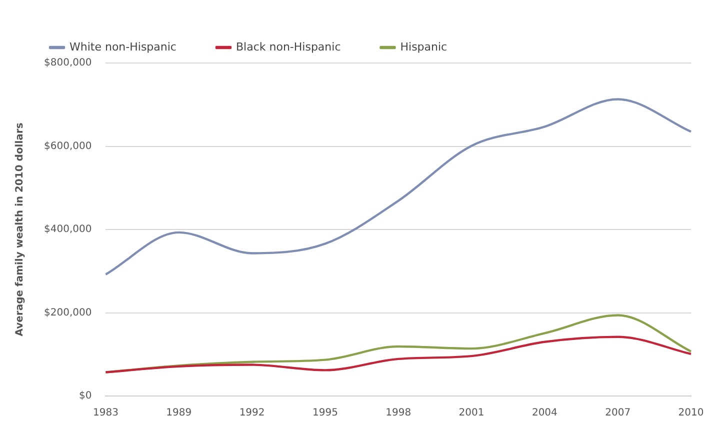 This screenshot has width=711, height=430. Describe the element at coordinates (288, 47) in the screenshot. I see `legend-label: Black non-Hispanic` at that location.